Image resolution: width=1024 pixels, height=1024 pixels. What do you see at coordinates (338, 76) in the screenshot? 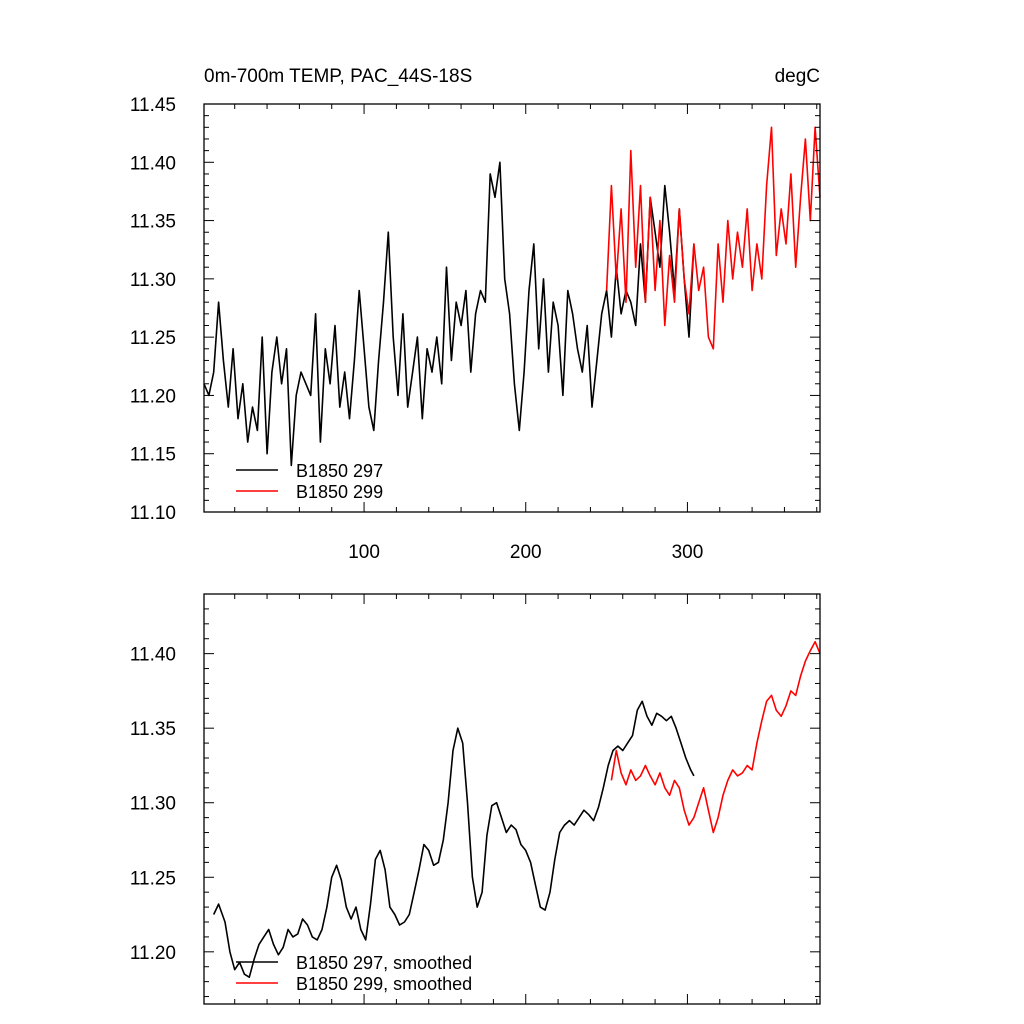
I see `top-chart-title: 0m-700m TEMP, PAC_44S-18S` at bounding box center [338, 76].